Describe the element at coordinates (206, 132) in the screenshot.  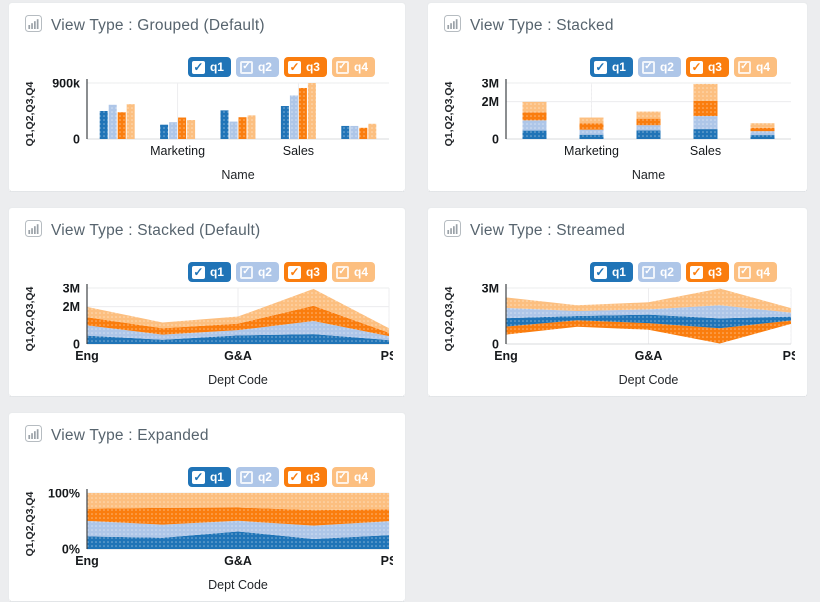
I see `grouped-bar-chart: 900k 0 Marketing Sales Name Q1,Q2,Q3,Q4` at that location.